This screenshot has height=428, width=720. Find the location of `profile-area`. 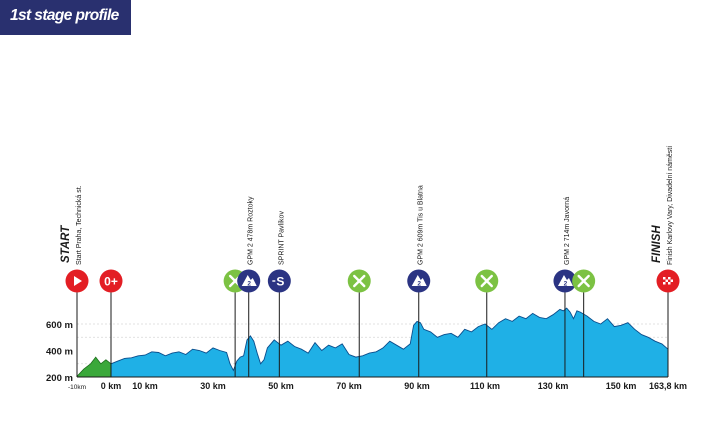

profile-area is located at coordinates (372, 342).